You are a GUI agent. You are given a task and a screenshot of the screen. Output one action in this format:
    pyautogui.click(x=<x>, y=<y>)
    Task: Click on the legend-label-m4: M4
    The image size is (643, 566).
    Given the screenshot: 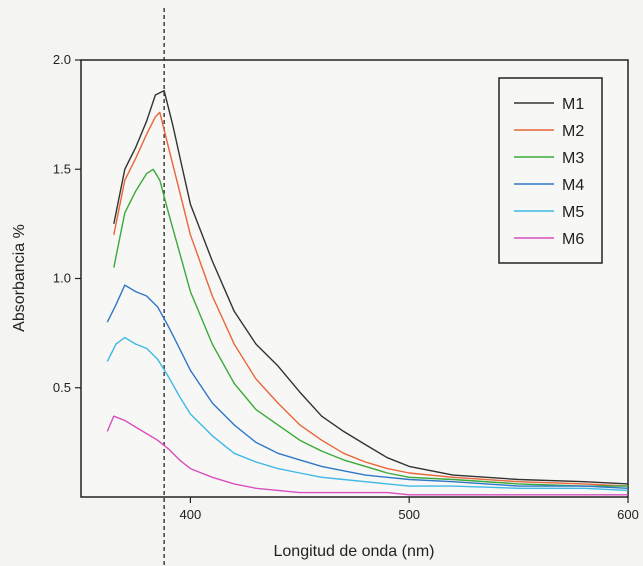 What is the action you would take?
    pyautogui.click(x=573, y=185)
    